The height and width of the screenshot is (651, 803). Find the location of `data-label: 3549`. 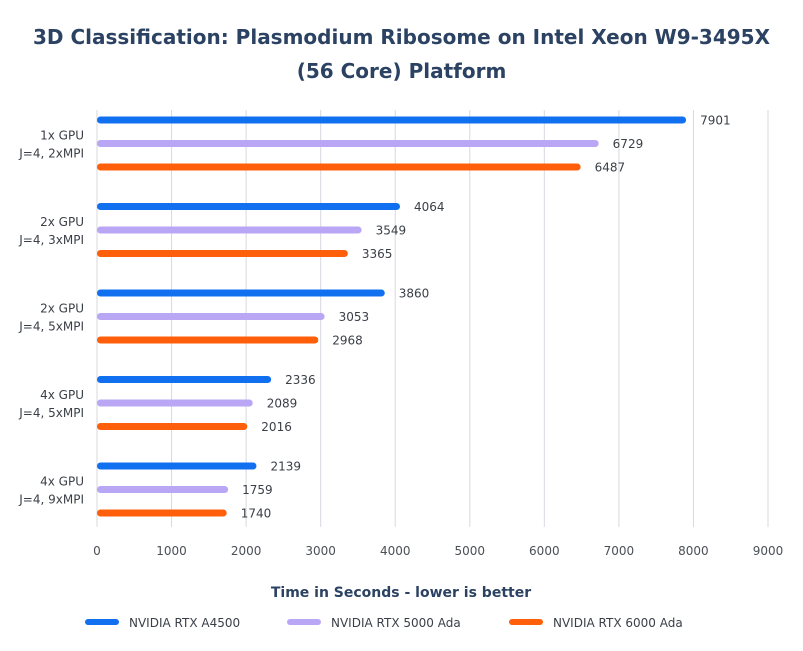

data-label: 3549 is located at coordinates (391, 231).